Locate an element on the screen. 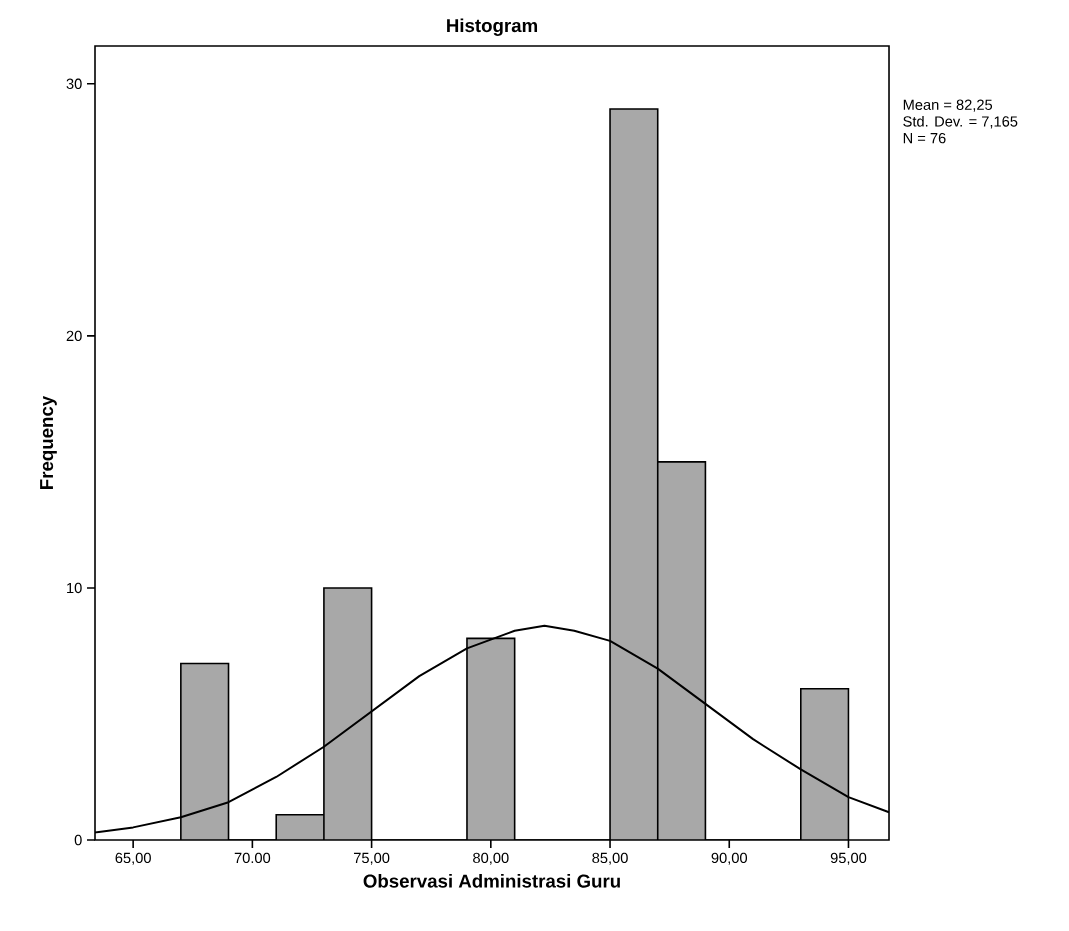 Image resolution: width=1069 pixels, height=931 pixels. x-tick-label: 75,00 is located at coordinates (372, 858).